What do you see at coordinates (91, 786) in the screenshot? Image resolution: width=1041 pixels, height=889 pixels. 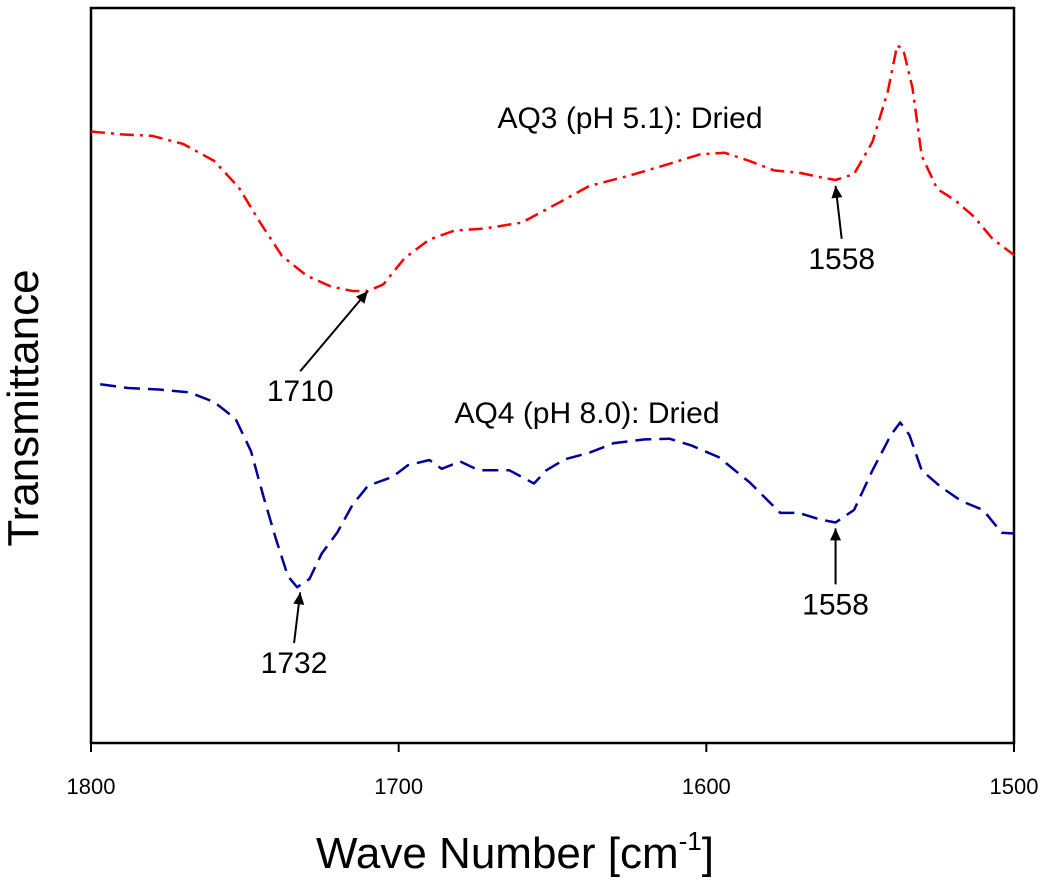 I see `x-tick-label: 1800` at bounding box center [91, 786].